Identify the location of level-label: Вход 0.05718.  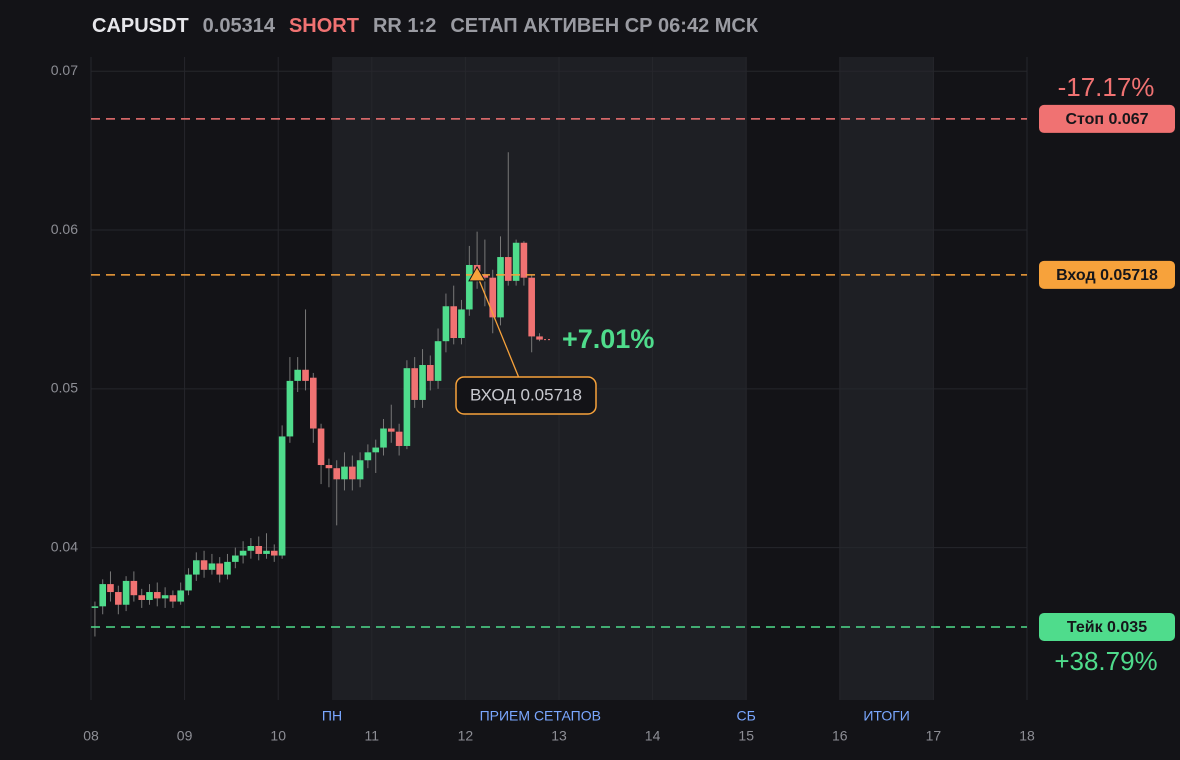
(1107, 275).